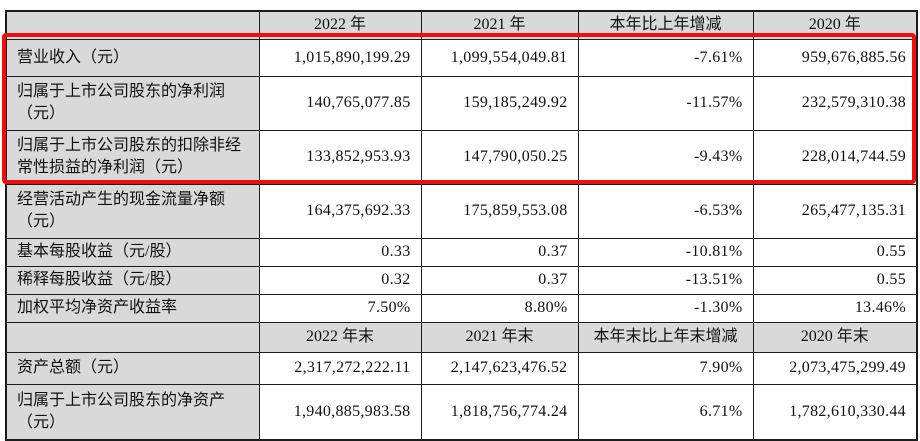 This screenshot has height=441, width=920. I want to click on header-2020: 2020 年, so click(835, 25).